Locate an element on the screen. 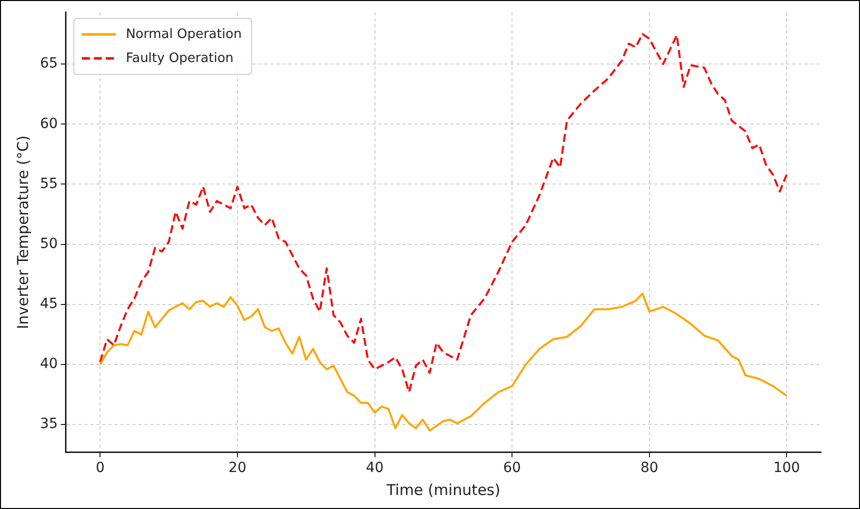 This screenshot has height=509, width=860. y-tick-label: 55 is located at coordinates (49, 184).